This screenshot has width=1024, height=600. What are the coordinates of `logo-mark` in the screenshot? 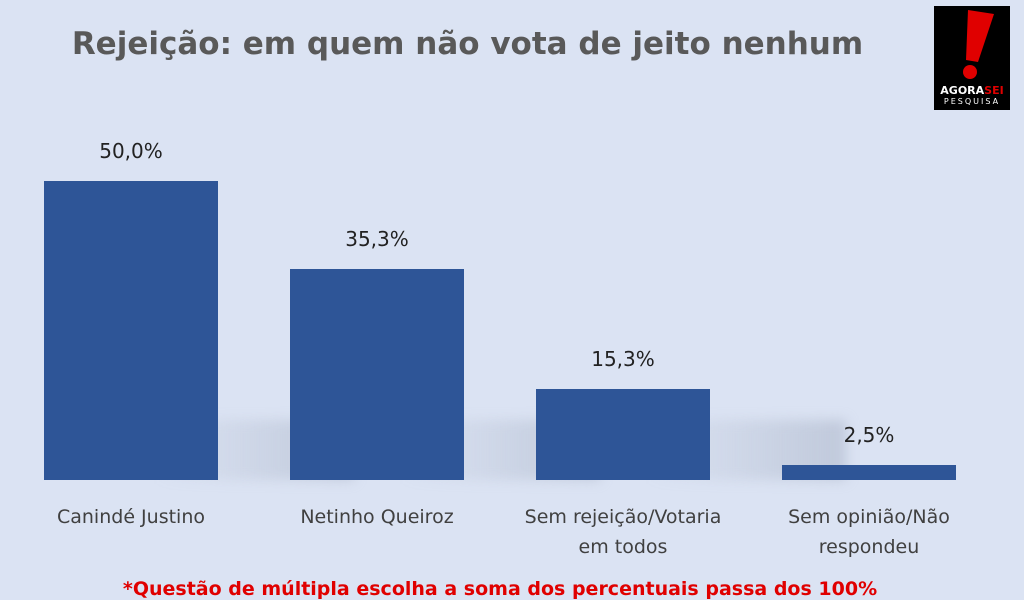 It's located at (978, 44).